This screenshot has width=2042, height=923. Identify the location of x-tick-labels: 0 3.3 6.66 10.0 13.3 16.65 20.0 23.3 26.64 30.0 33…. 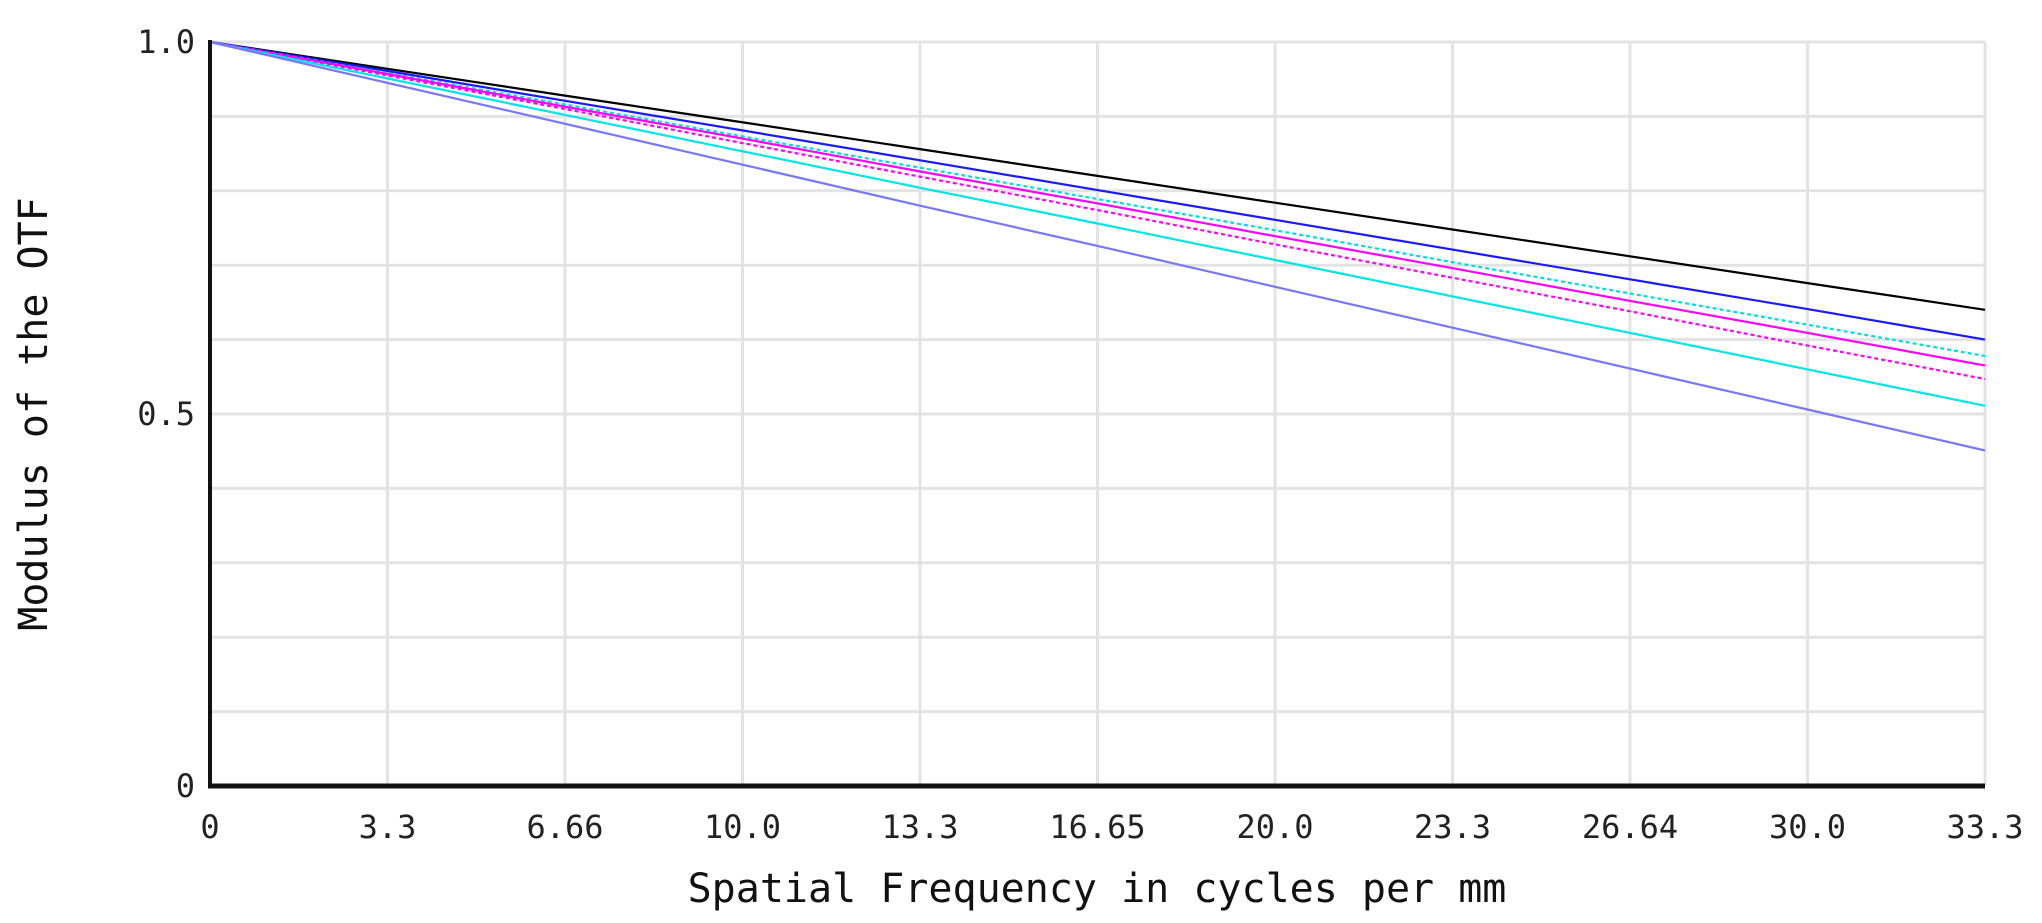
(1111, 827).